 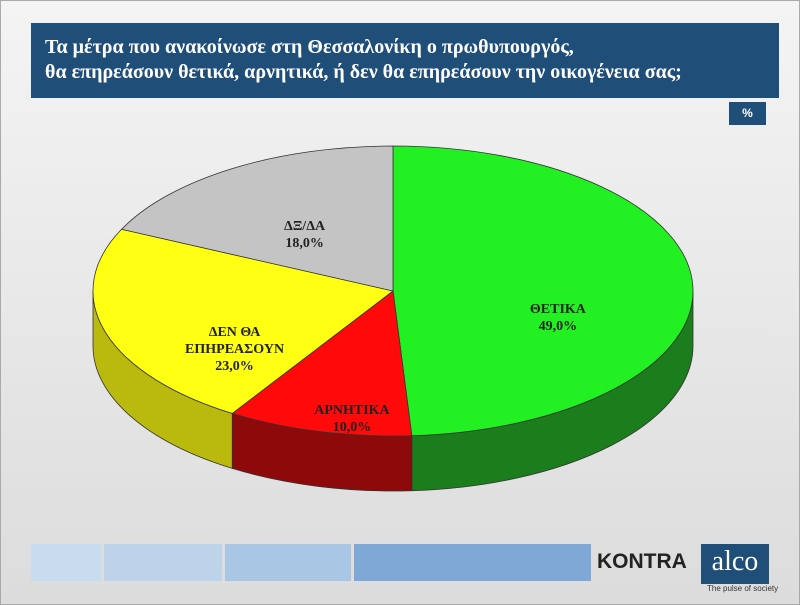 I want to click on alco-tagline: The pulse of society, so click(x=743, y=588).